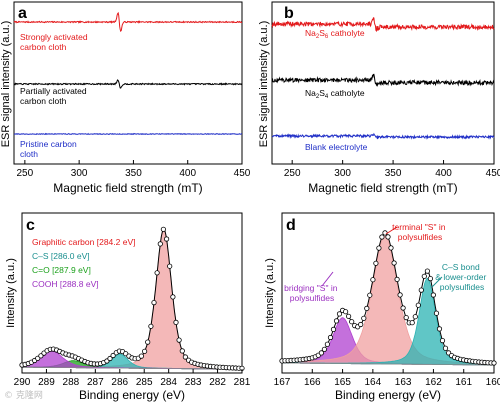 This screenshot has height=405, width=500. Describe the element at coordinates (193, 382) in the screenshot. I see `panel-c-tick-label: 283` at that location.